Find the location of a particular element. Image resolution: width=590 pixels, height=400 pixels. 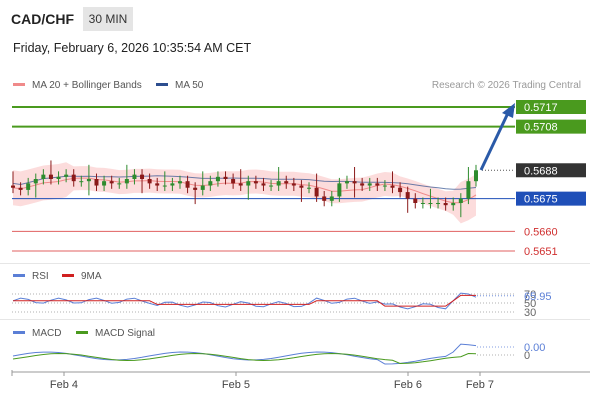

rsi-value-label: 65.95 is located at coordinates (538, 297).